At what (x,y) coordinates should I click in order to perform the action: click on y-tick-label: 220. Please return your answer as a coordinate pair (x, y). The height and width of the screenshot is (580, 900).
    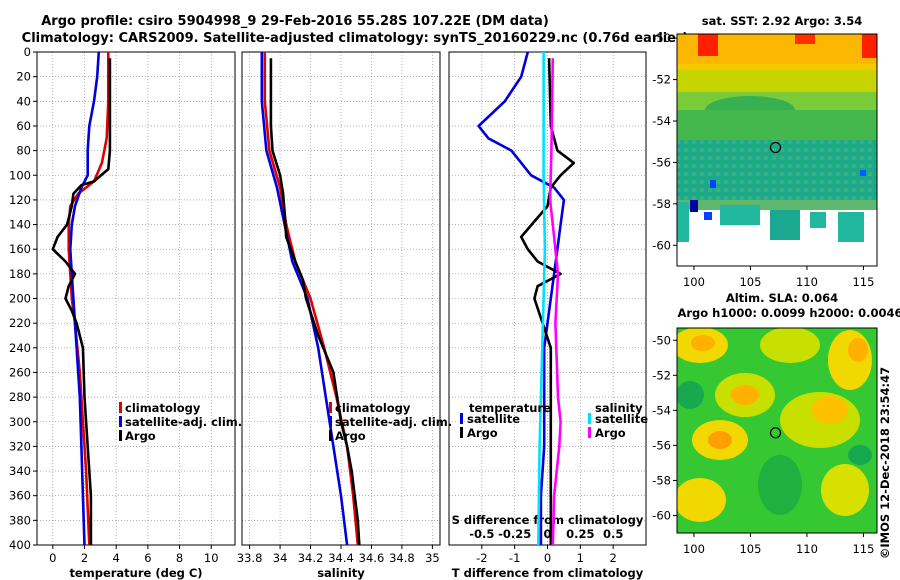
    Looking at the image, I should click on (20, 323).